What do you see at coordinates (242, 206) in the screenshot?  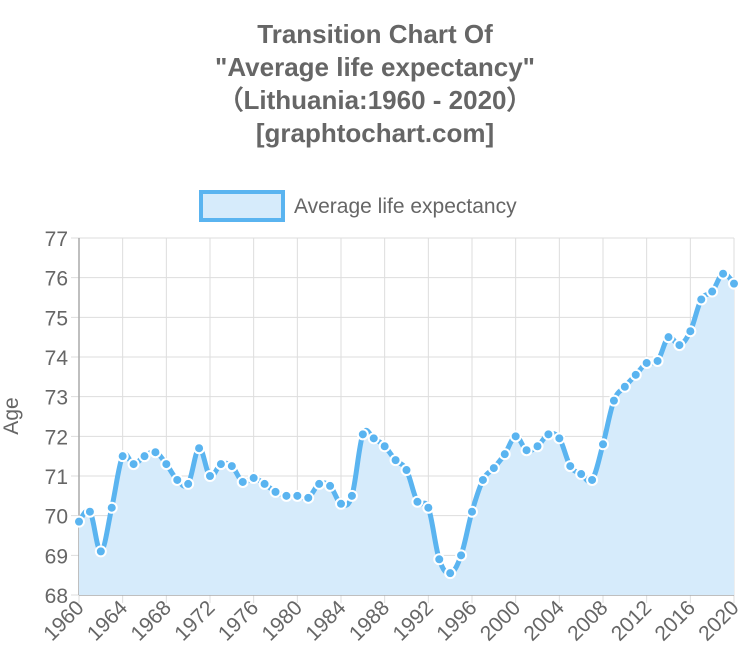 I see `legend-swatch` at bounding box center [242, 206].